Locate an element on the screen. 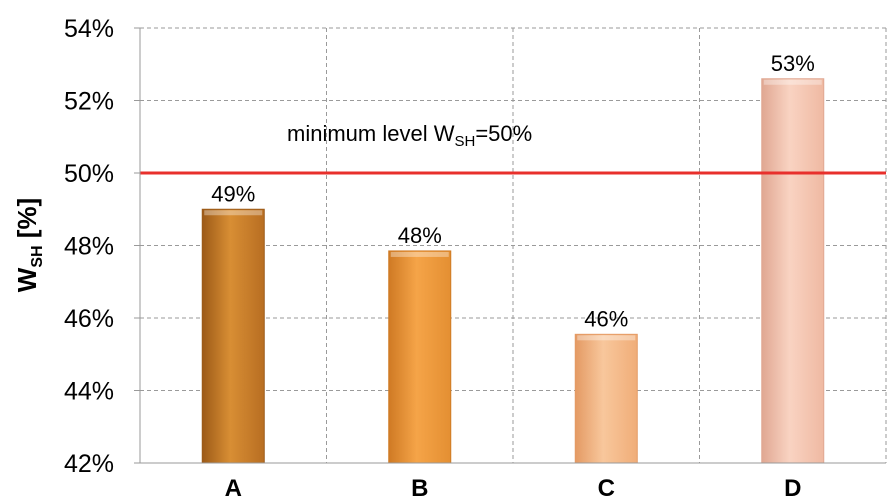 This screenshot has height=500, width=890. data-label: 48% is located at coordinates (420, 235).